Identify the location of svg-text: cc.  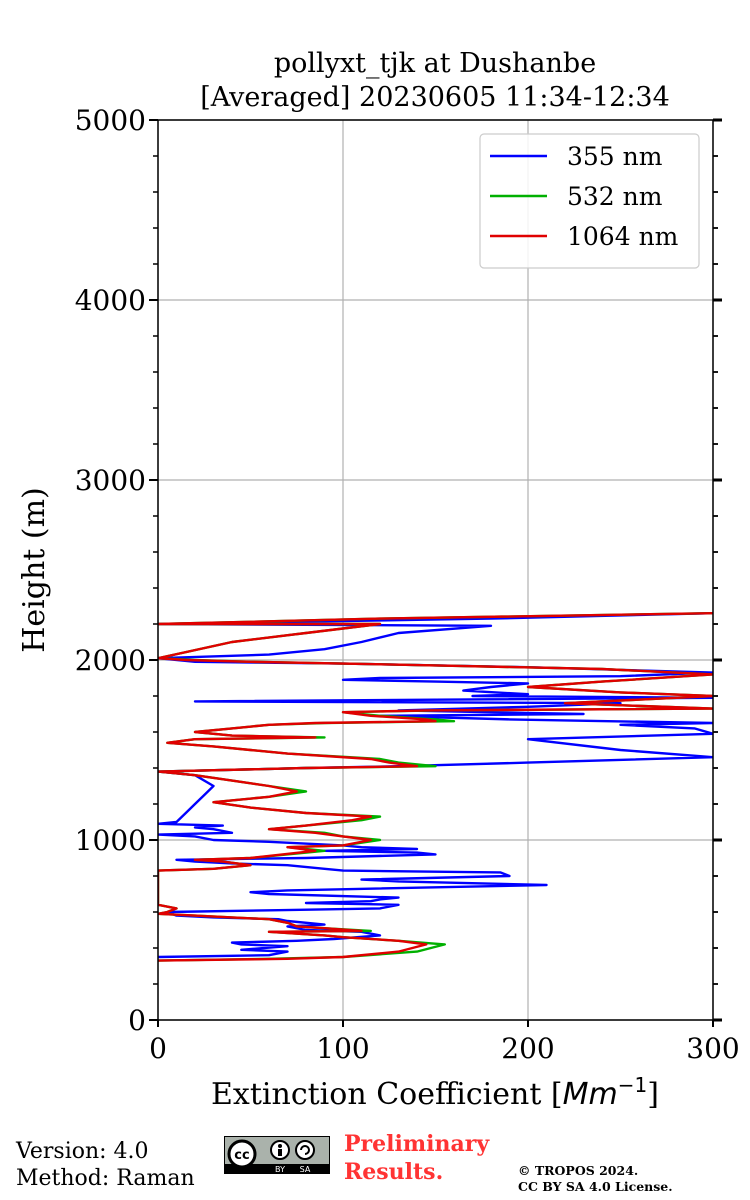
(241, 1155).